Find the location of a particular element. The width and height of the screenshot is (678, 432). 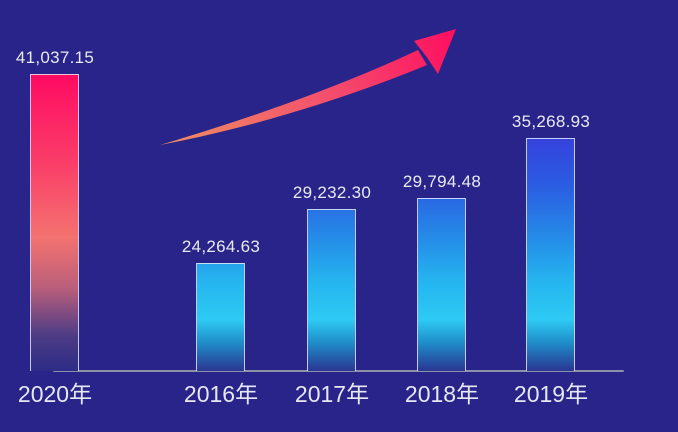

bar-2018 is located at coordinates (441, 284).